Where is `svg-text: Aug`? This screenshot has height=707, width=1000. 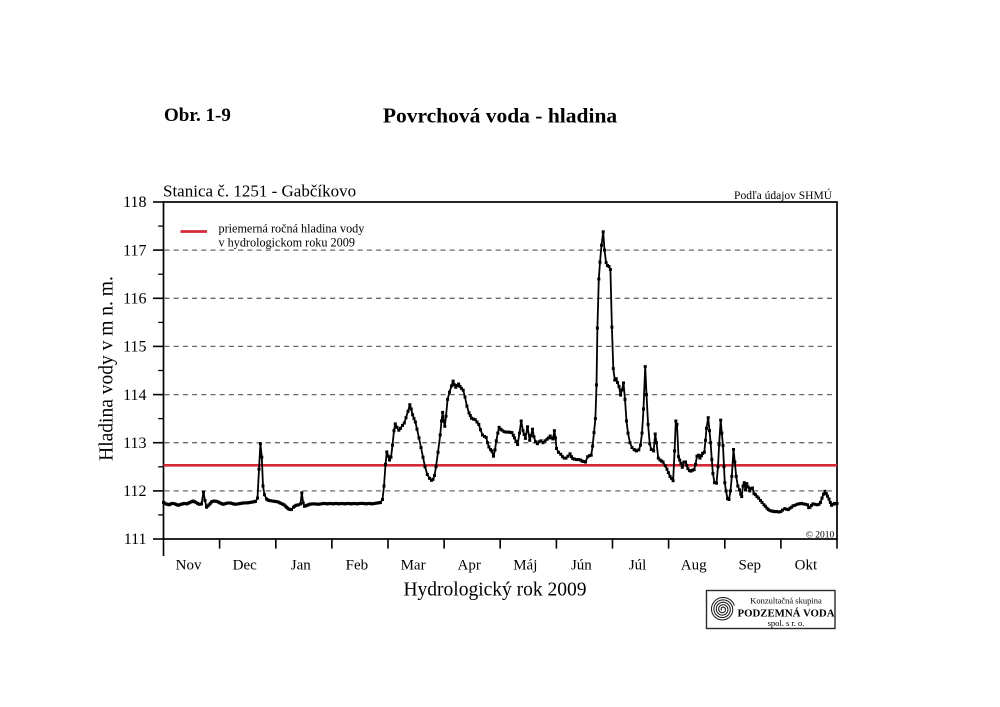
svg-text: Aug is located at coordinates (694, 566).